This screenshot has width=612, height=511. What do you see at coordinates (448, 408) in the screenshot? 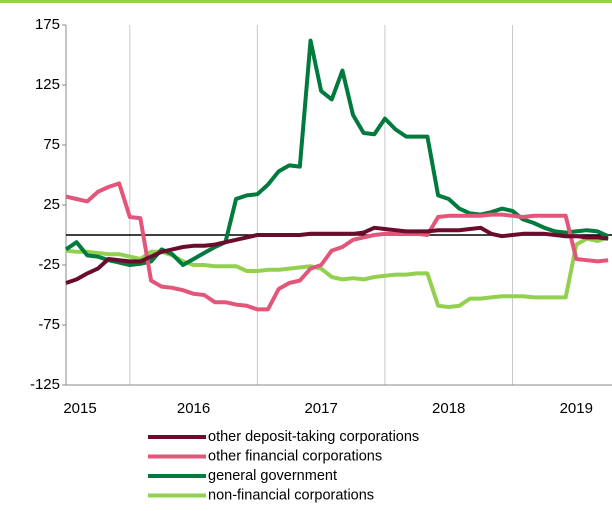
I see `x-tick-label: 2018` at bounding box center [448, 408].